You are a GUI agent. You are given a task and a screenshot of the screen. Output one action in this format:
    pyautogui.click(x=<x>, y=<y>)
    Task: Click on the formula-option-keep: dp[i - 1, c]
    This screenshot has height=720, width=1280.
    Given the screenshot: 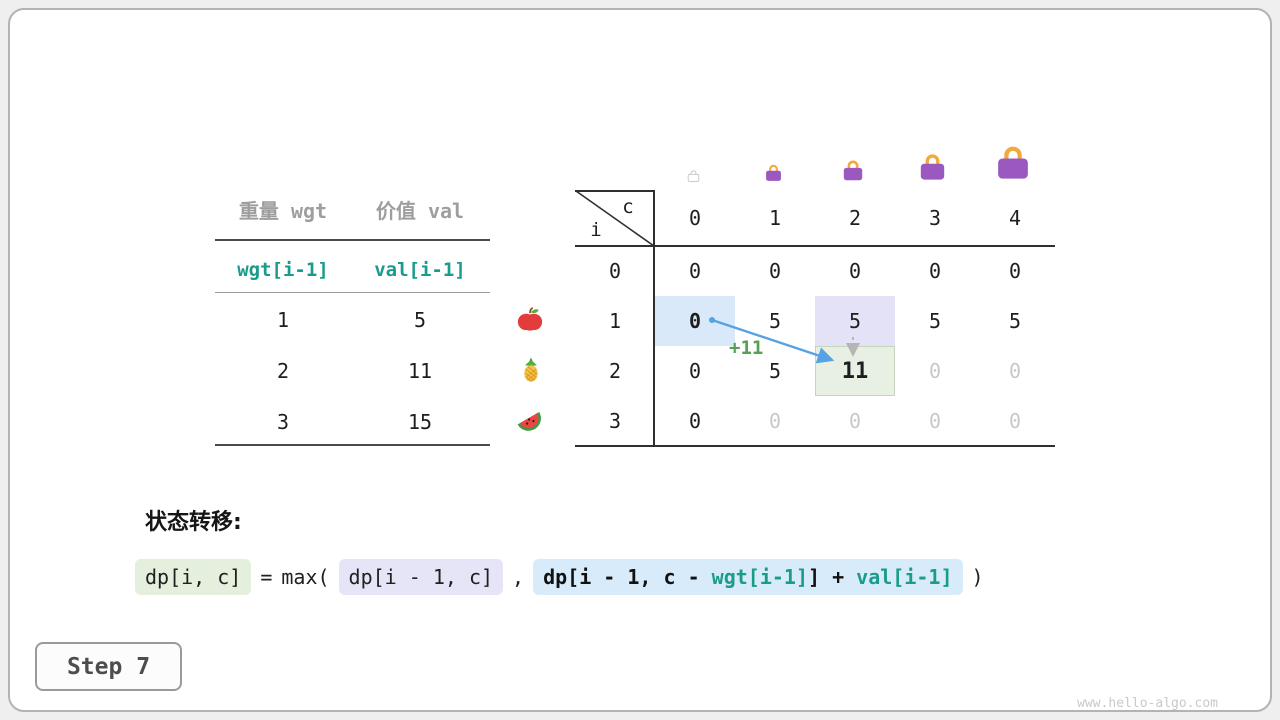 What is the action you would take?
    pyautogui.click(x=421, y=577)
    